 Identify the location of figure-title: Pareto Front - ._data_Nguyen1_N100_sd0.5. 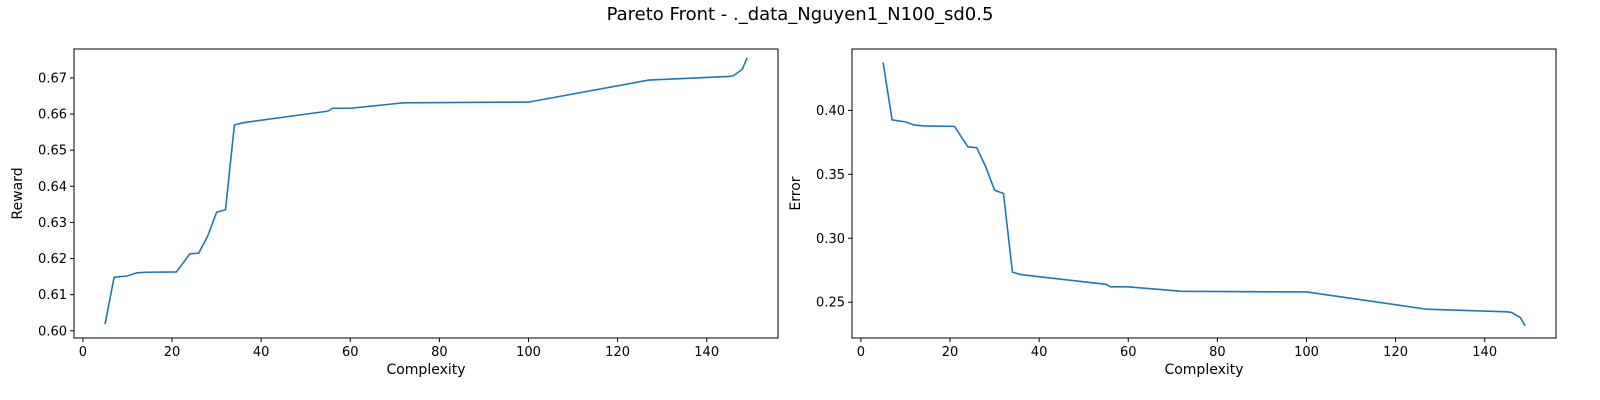
(800, 14).